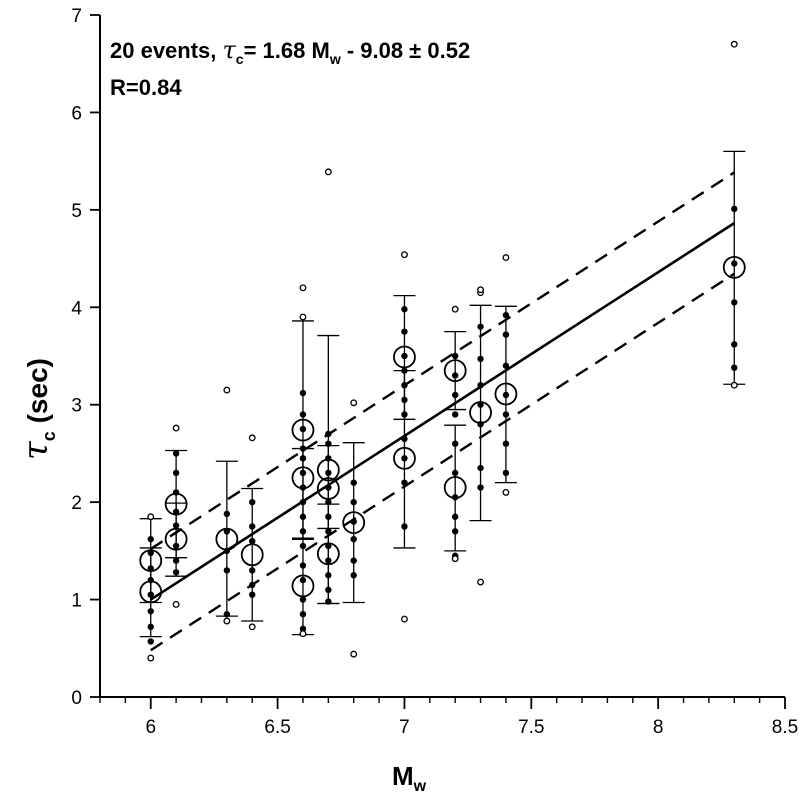 This screenshot has height=793, width=799. I want to click on correlation-annotation: R=0.84, so click(146, 87).